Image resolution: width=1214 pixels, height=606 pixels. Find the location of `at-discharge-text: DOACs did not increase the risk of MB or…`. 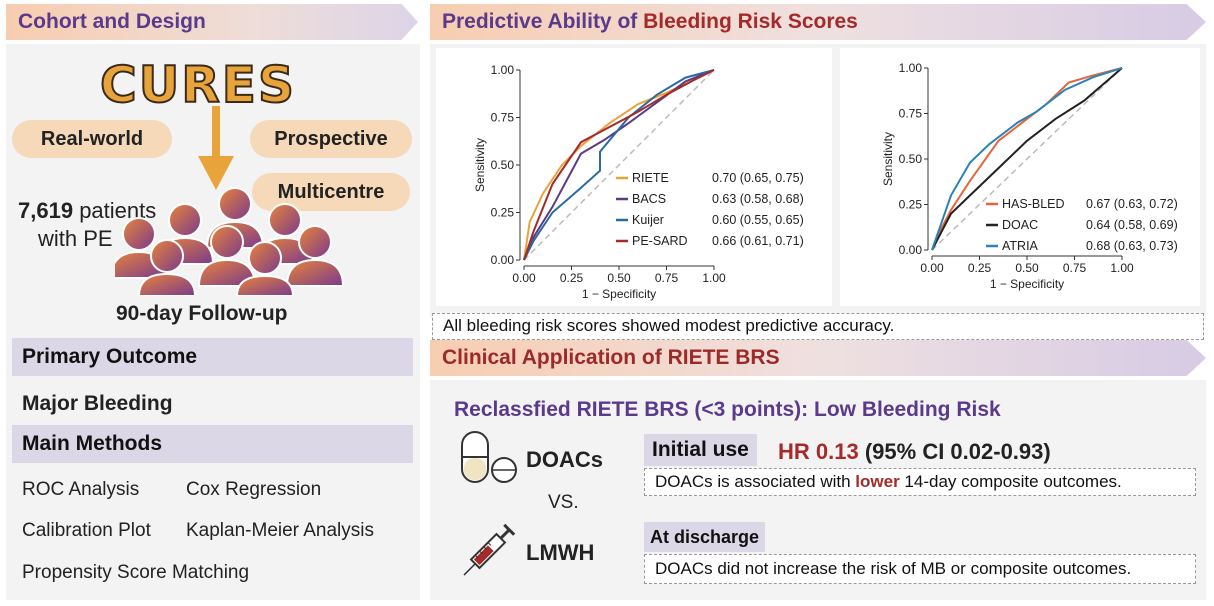

at-discharge-text: DOACs did not increase the risk of MB or… is located at coordinates (920, 569).